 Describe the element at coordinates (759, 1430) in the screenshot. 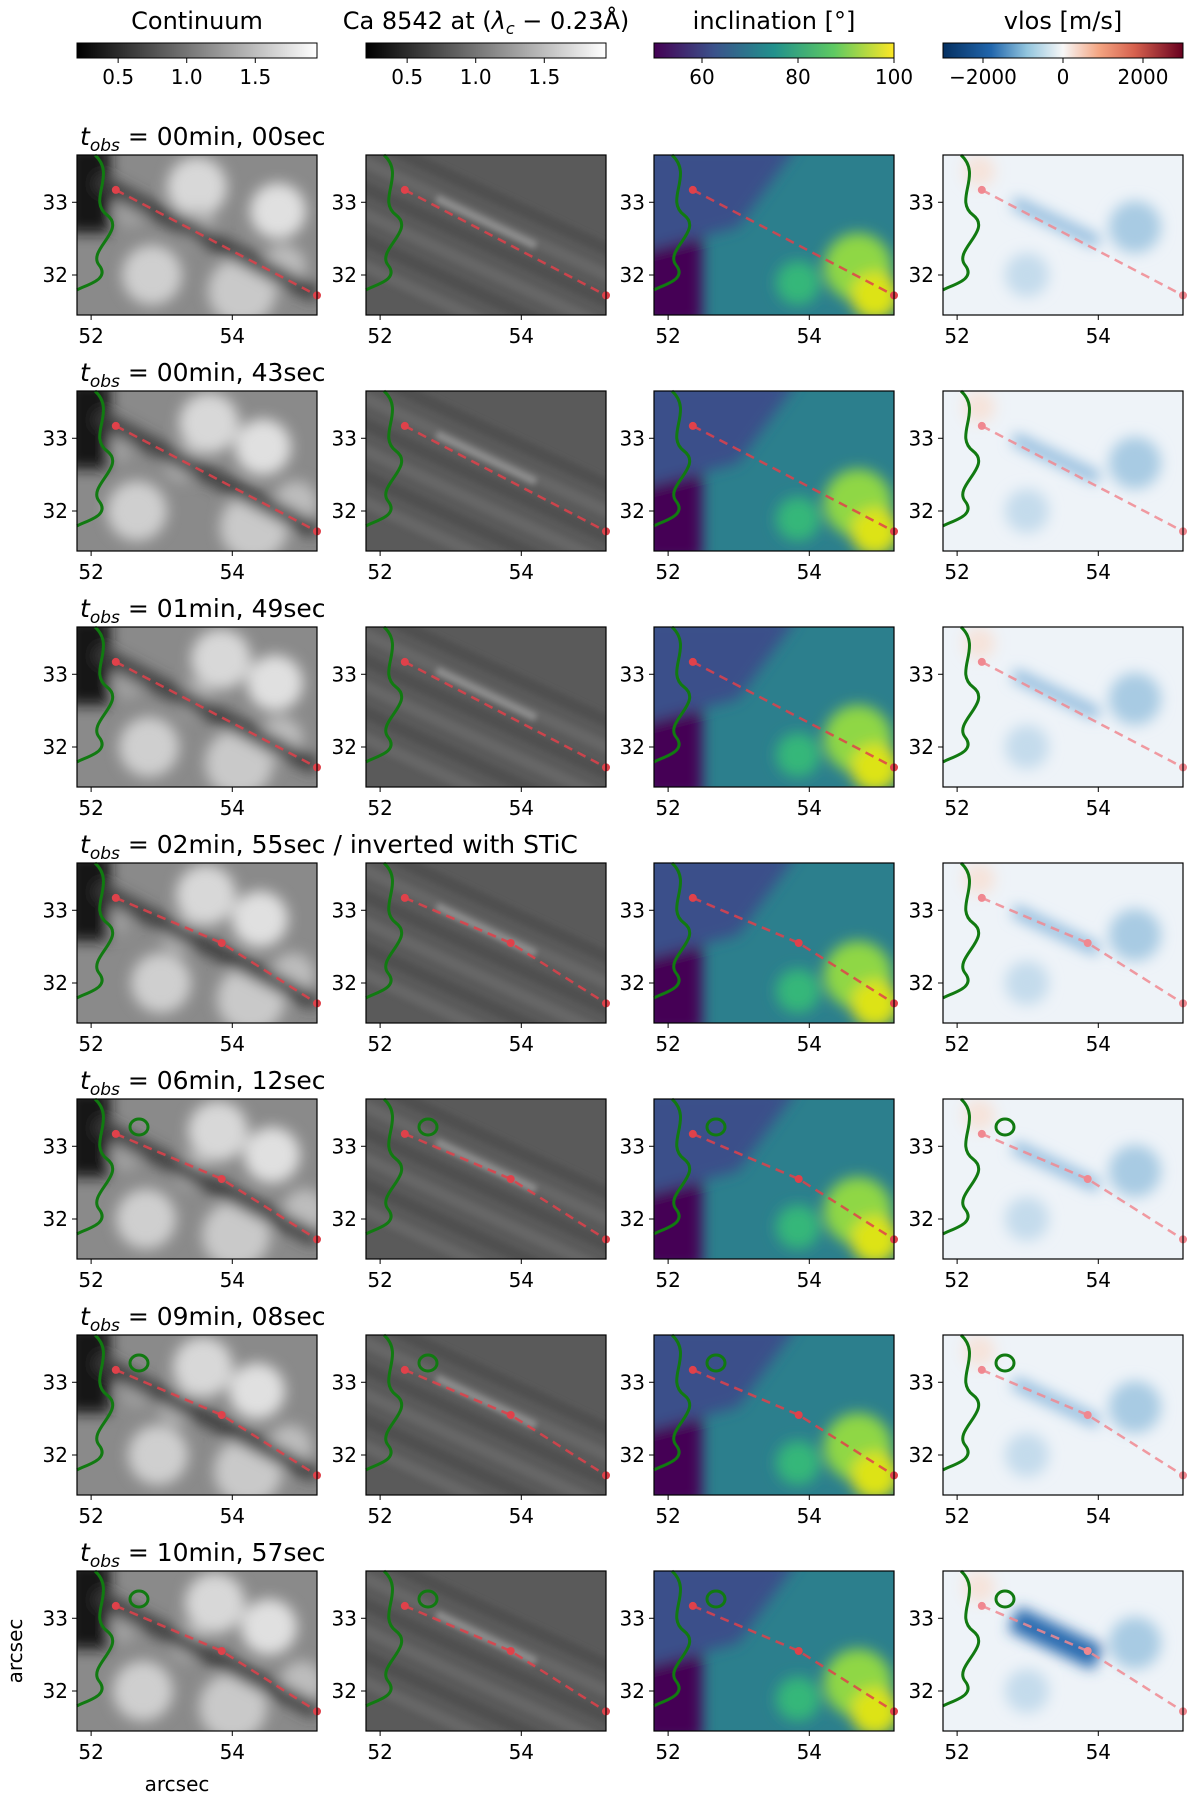

I see `panel-6-3: 33 32 52 54` at that location.